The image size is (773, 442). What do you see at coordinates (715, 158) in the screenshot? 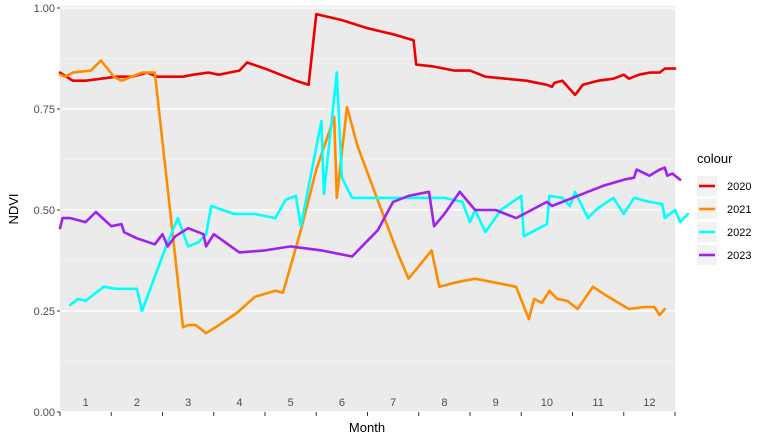
I see `legend-title: colour` at bounding box center [715, 158].